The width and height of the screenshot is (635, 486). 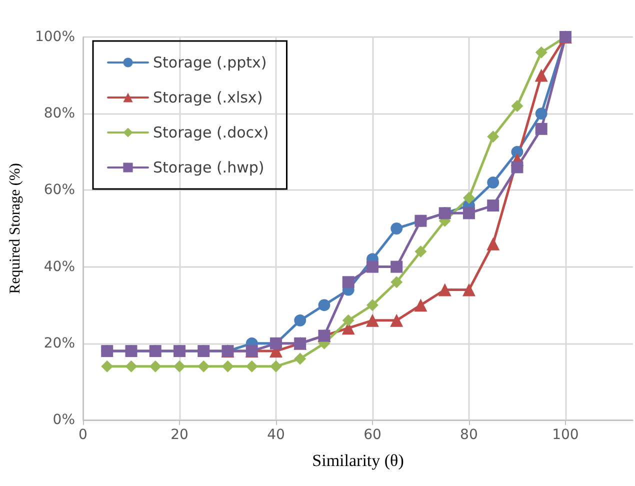 What do you see at coordinates (358, 460) in the screenshot?
I see `x-axis-title: Similarity (θ)` at bounding box center [358, 460].